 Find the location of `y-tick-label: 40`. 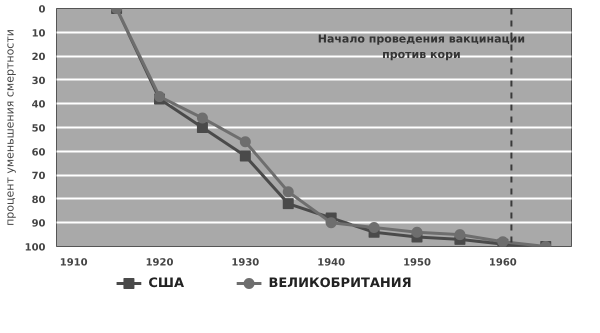

y-tick-label: 40 is located at coordinates (39, 105).